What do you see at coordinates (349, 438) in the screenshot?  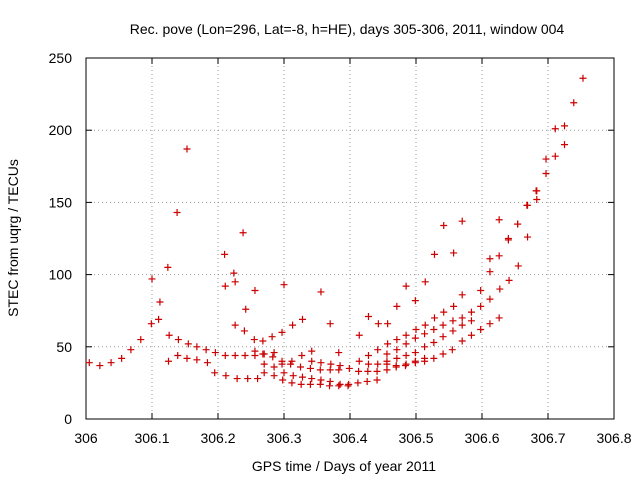 I see `x-tick-label: 306.4` at bounding box center [349, 438].